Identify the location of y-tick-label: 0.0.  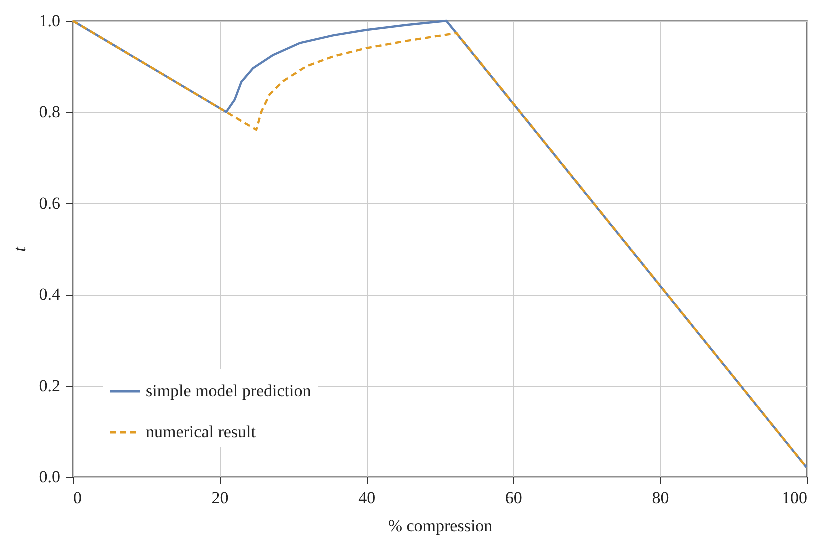
(49, 477).